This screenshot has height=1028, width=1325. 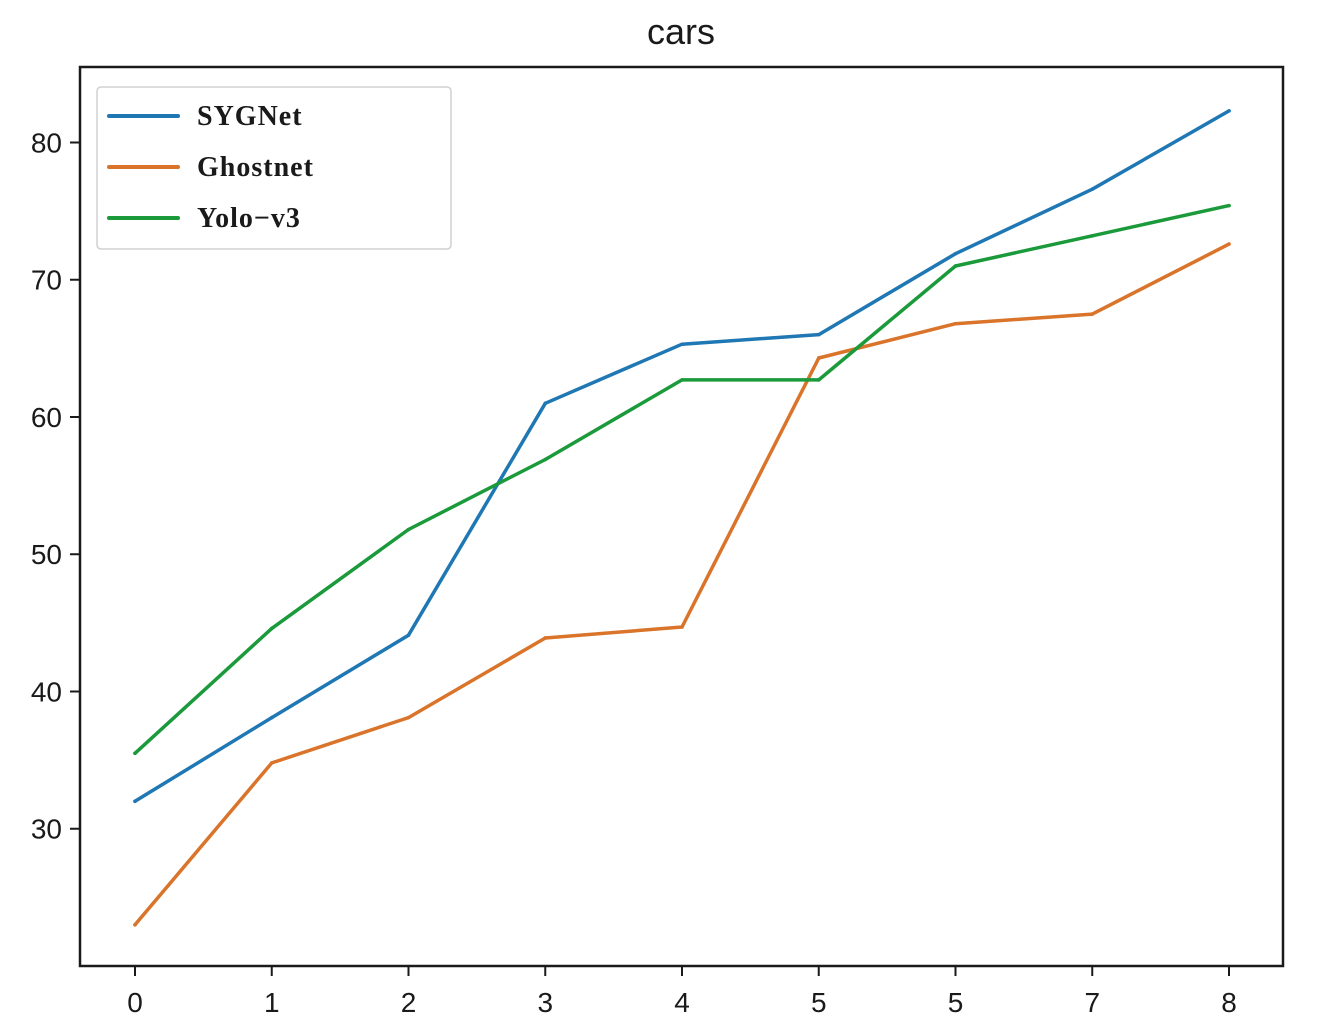 I want to click on legend: SYGNet Ghostnet Yolo−v3, so click(x=274, y=168).